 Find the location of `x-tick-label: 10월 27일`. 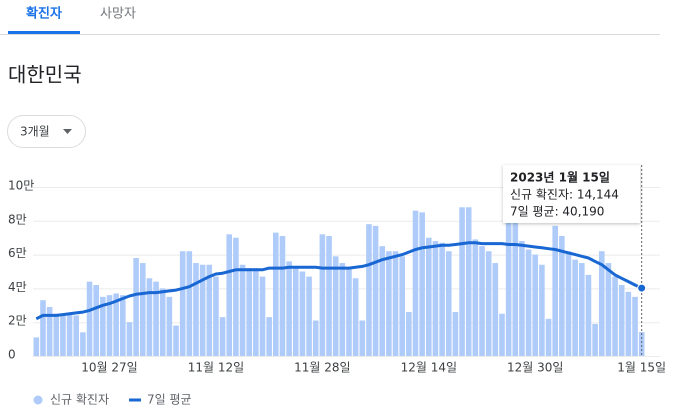

x-tick-label: 10월 27일 is located at coordinates (109, 368).